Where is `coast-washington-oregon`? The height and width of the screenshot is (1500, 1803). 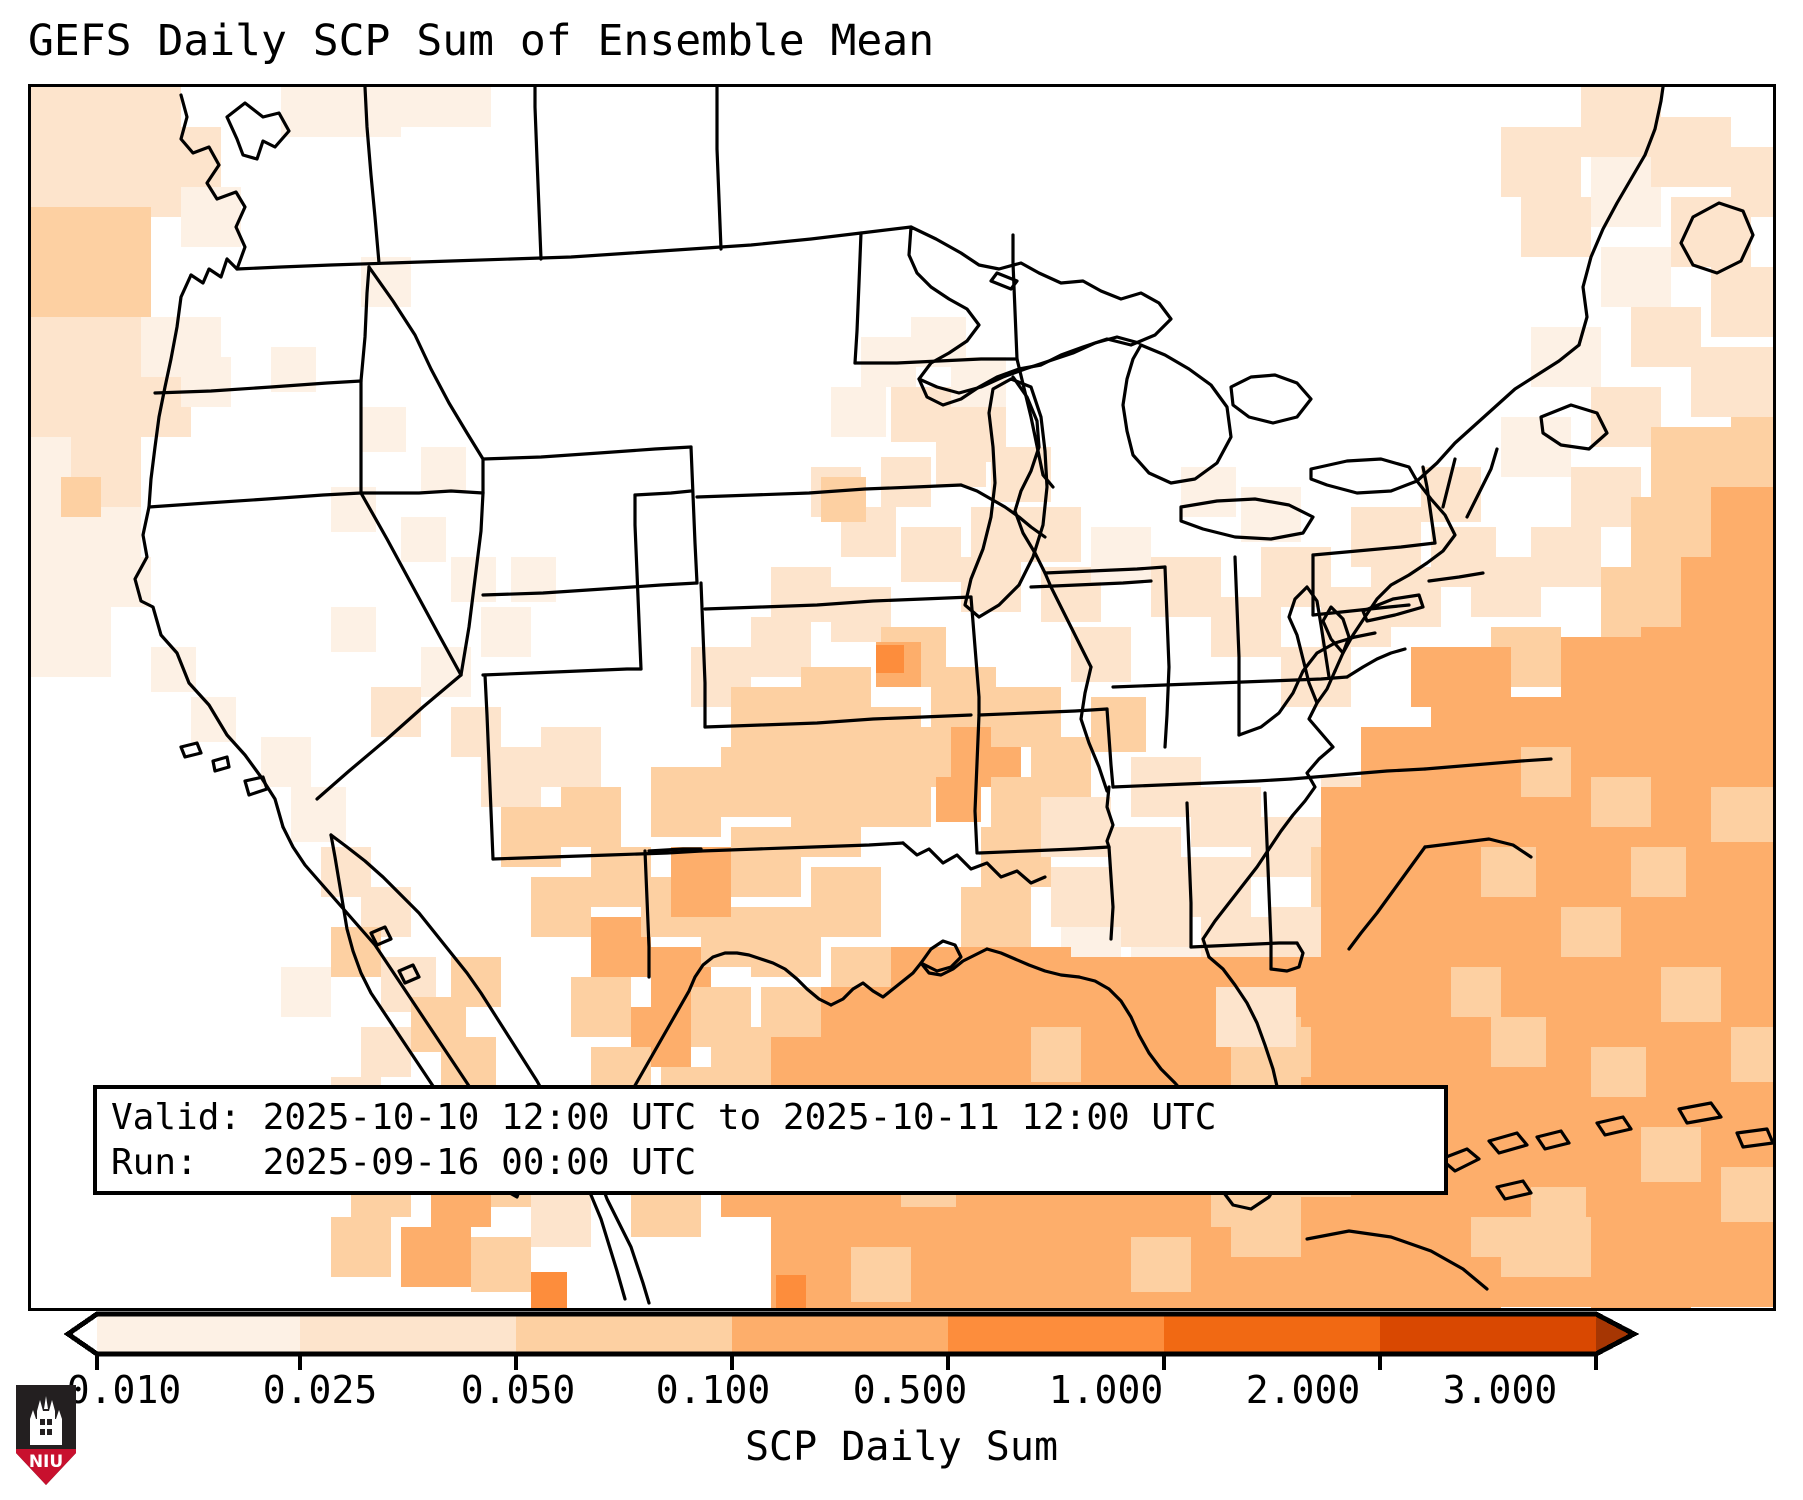 coast-washington-oregon is located at coordinates (170, 391).